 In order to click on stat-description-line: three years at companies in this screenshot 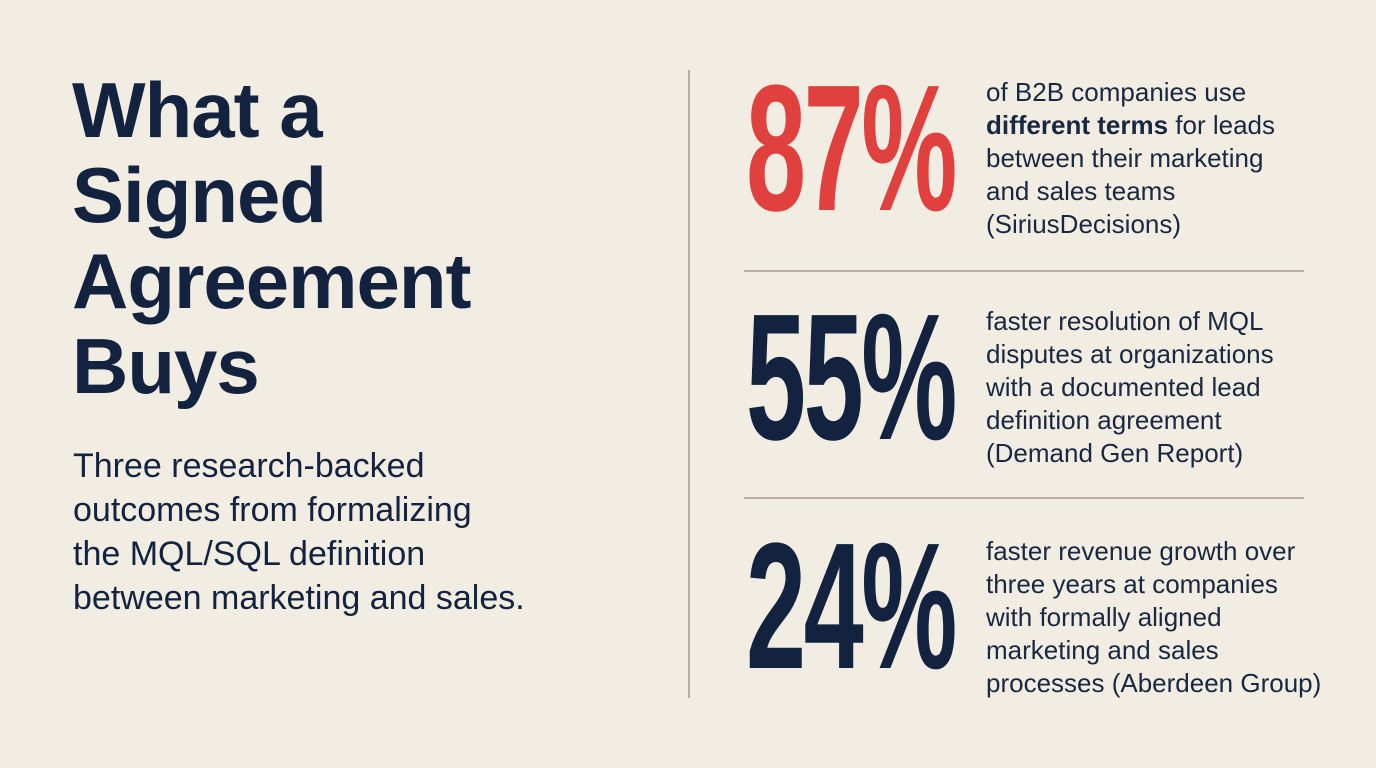, I will do `click(1132, 584)`.